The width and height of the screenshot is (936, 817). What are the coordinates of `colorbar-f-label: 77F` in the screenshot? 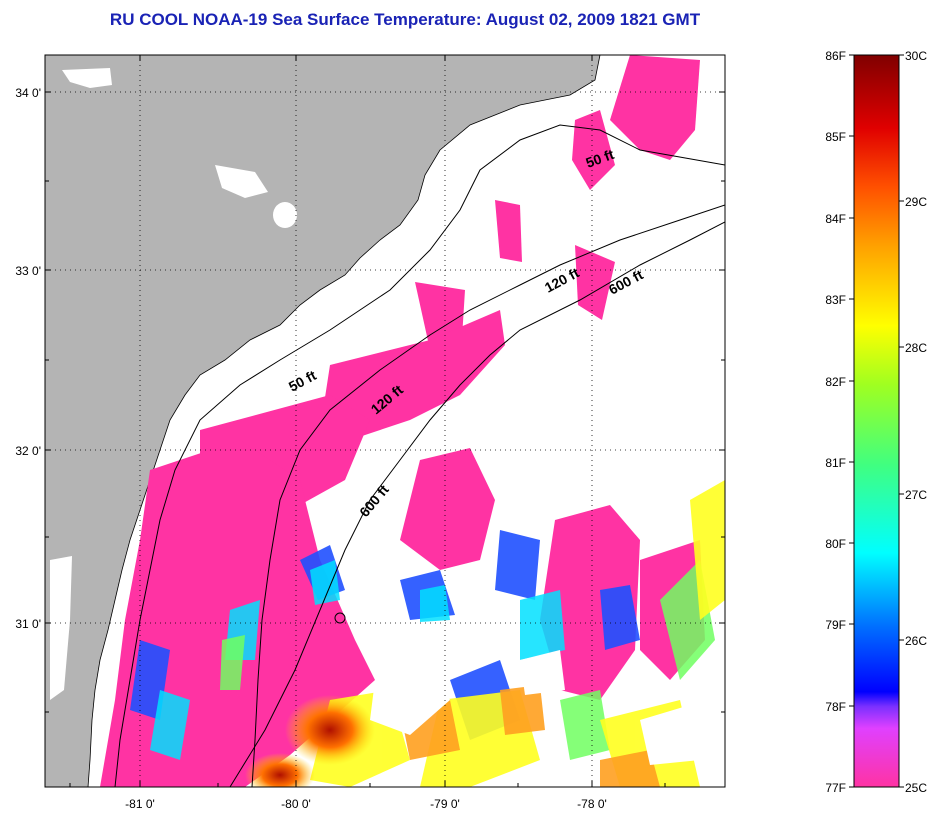 It's located at (835, 788).